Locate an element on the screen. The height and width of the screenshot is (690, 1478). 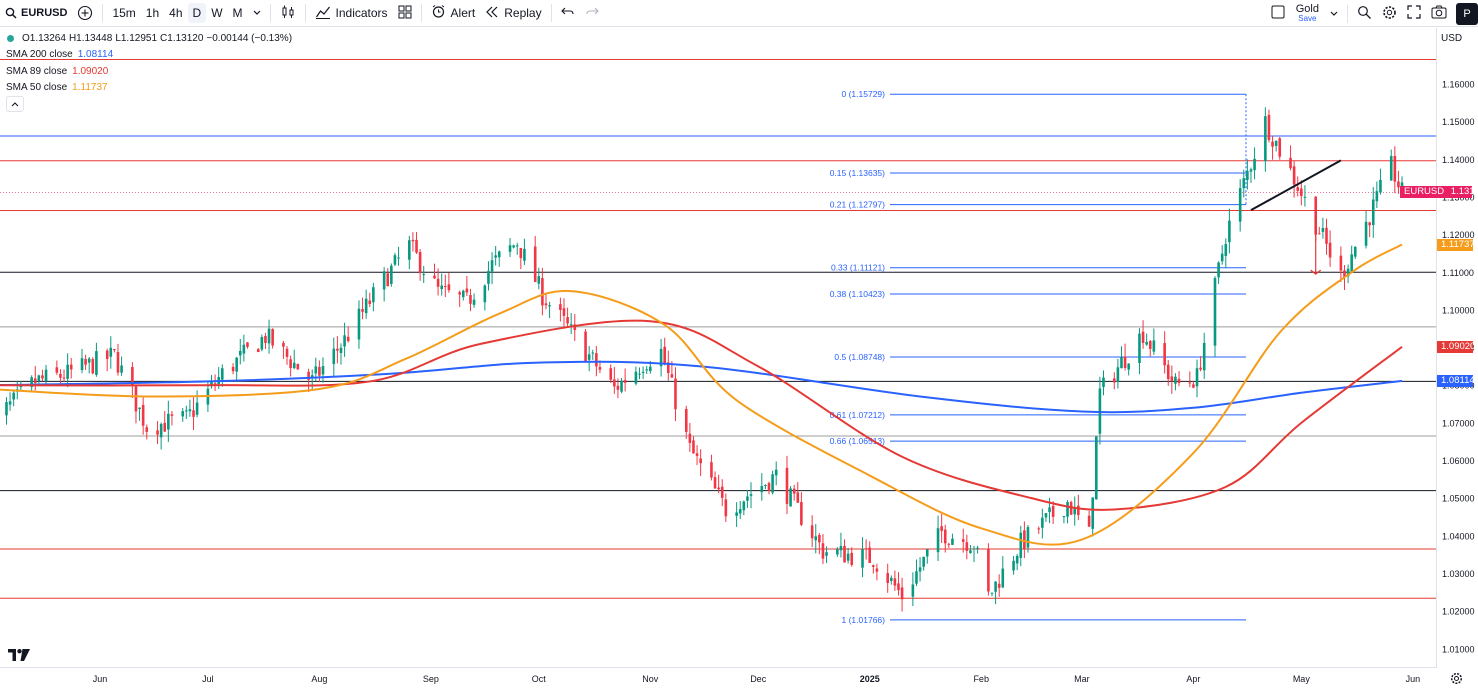
grid-icon is located at coordinates (405, 13).